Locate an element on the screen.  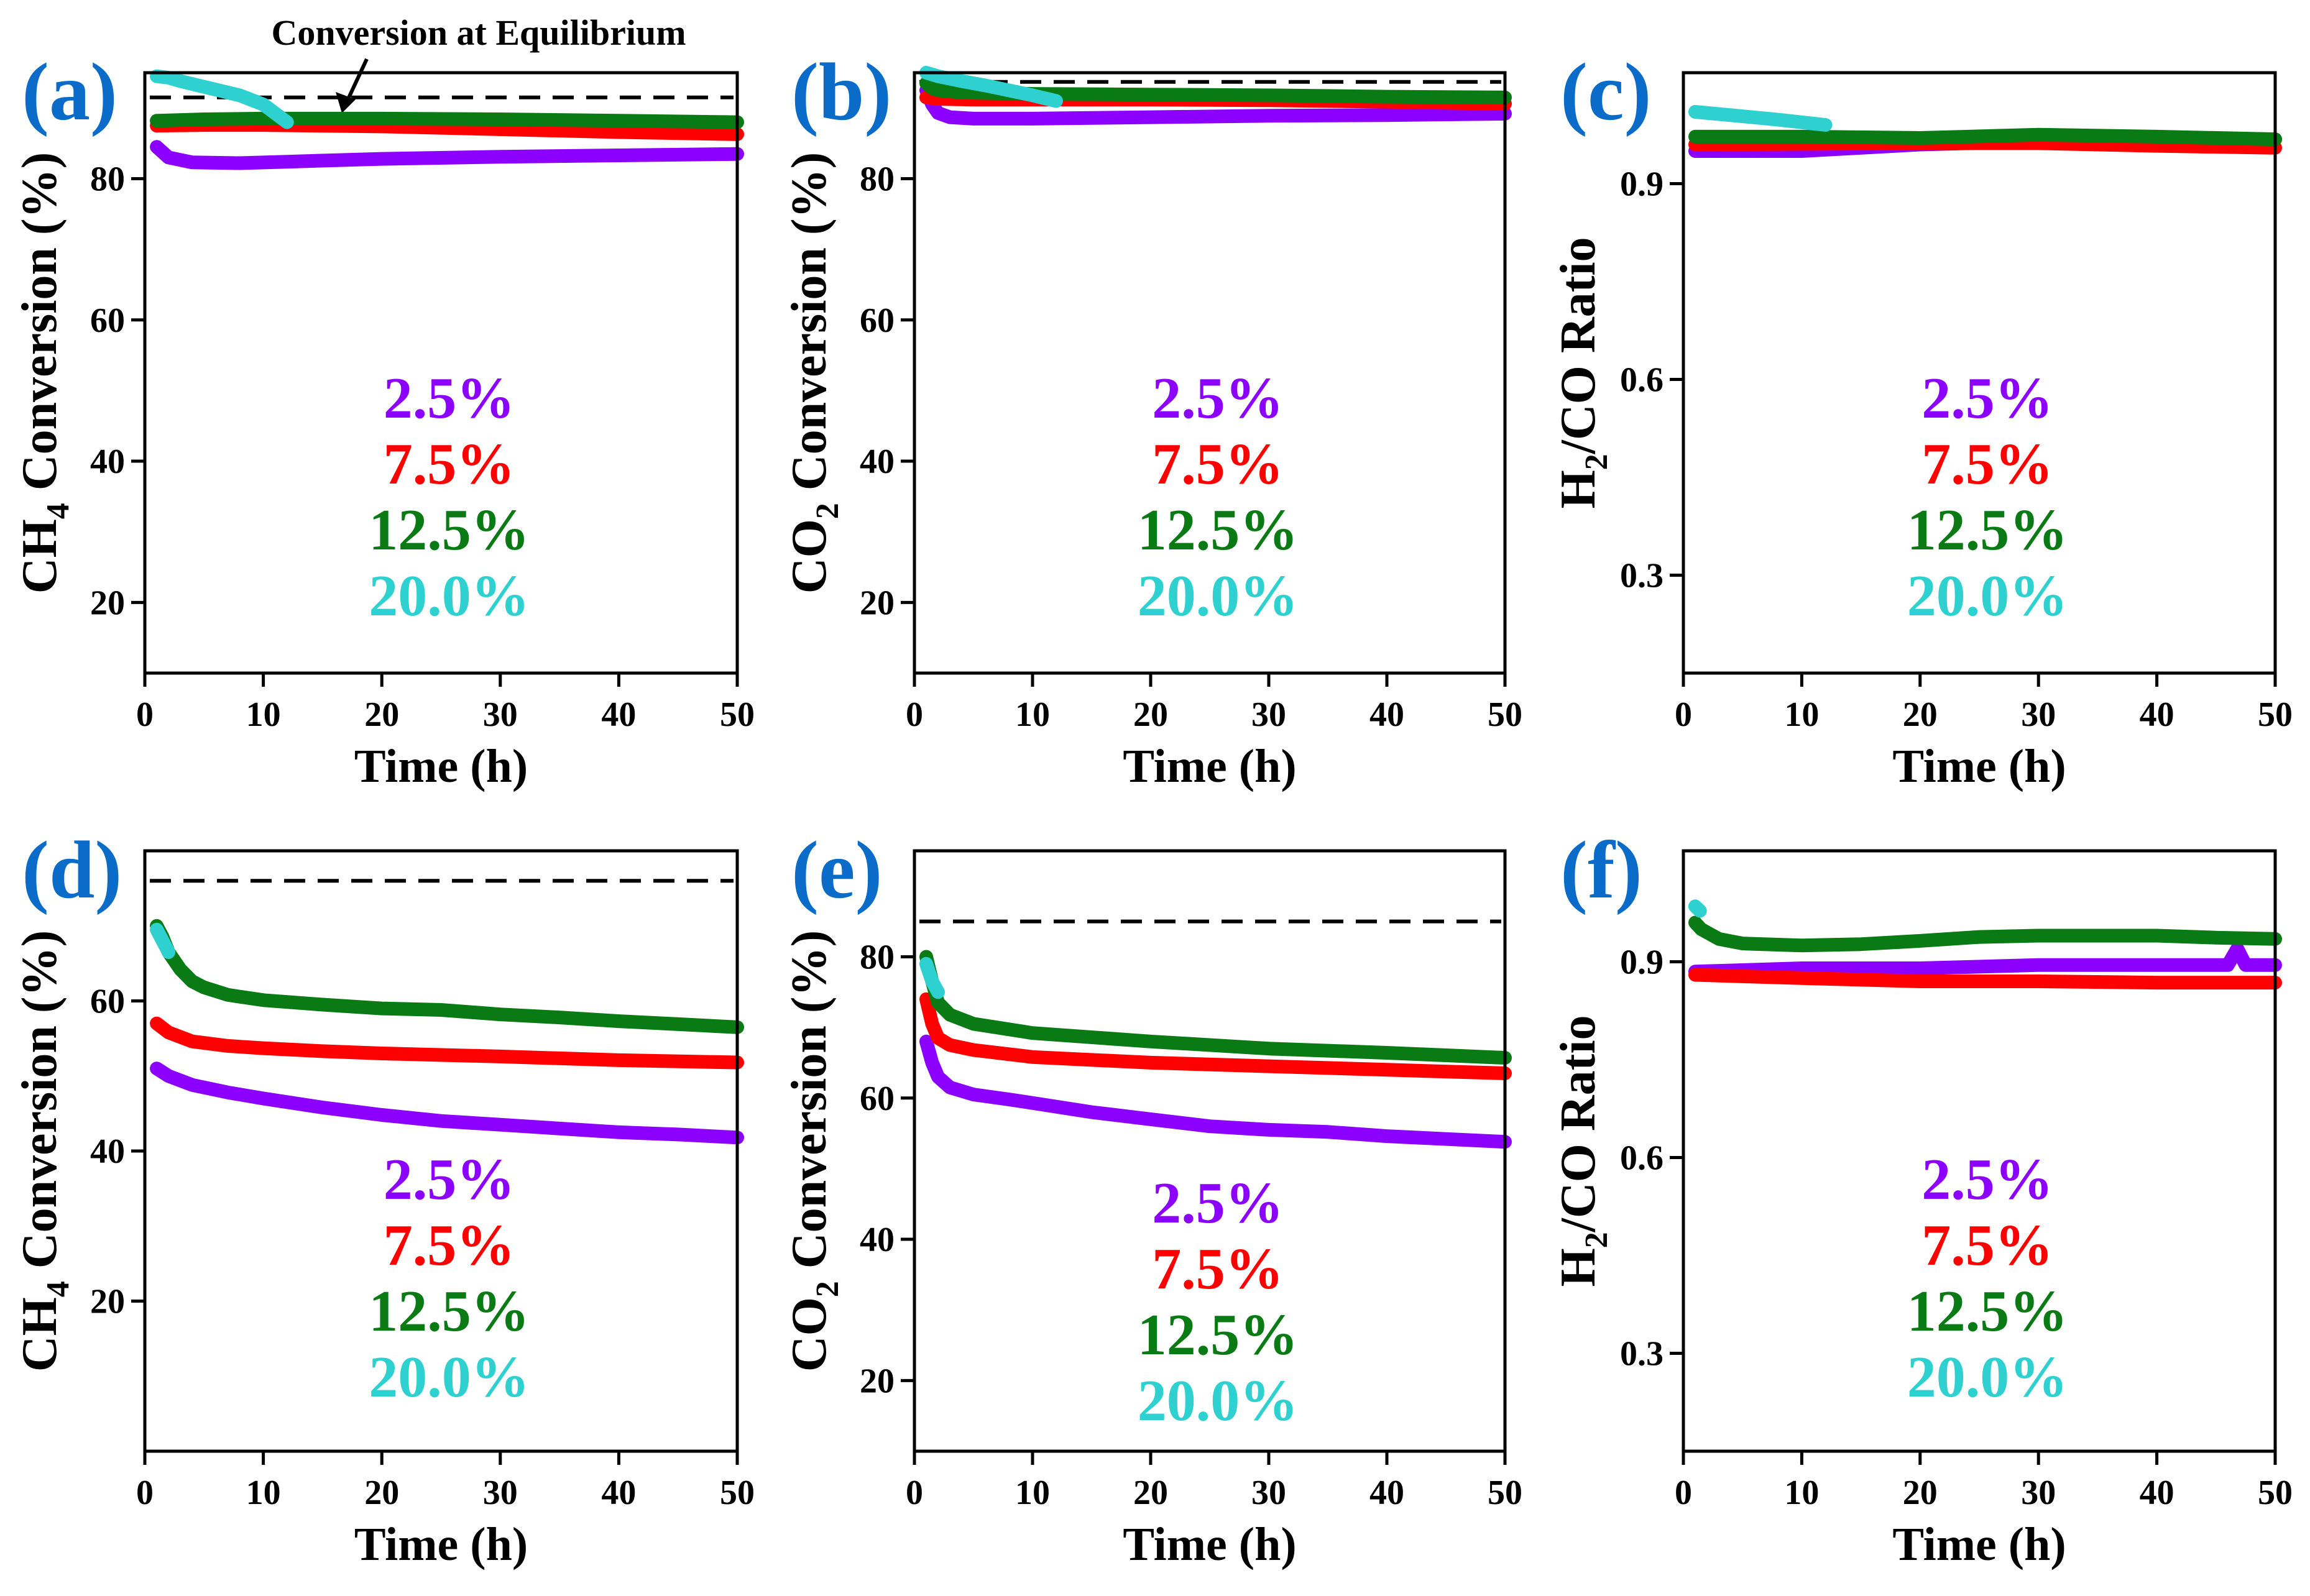
plot-frame is located at coordinates (1210, 373).